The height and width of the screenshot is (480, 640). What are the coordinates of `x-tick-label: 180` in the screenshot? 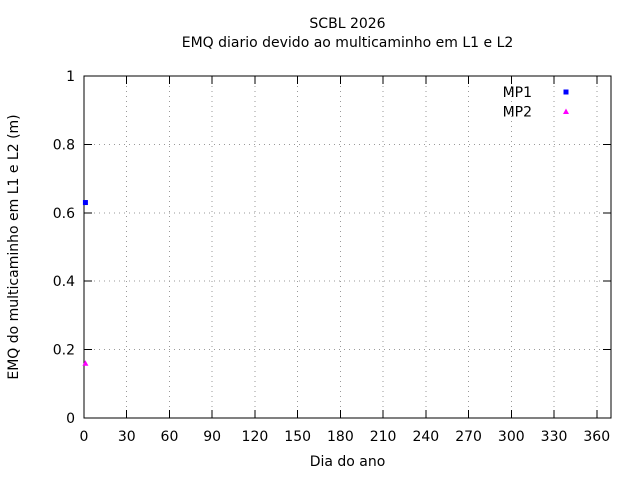 It's located at (340, 437).